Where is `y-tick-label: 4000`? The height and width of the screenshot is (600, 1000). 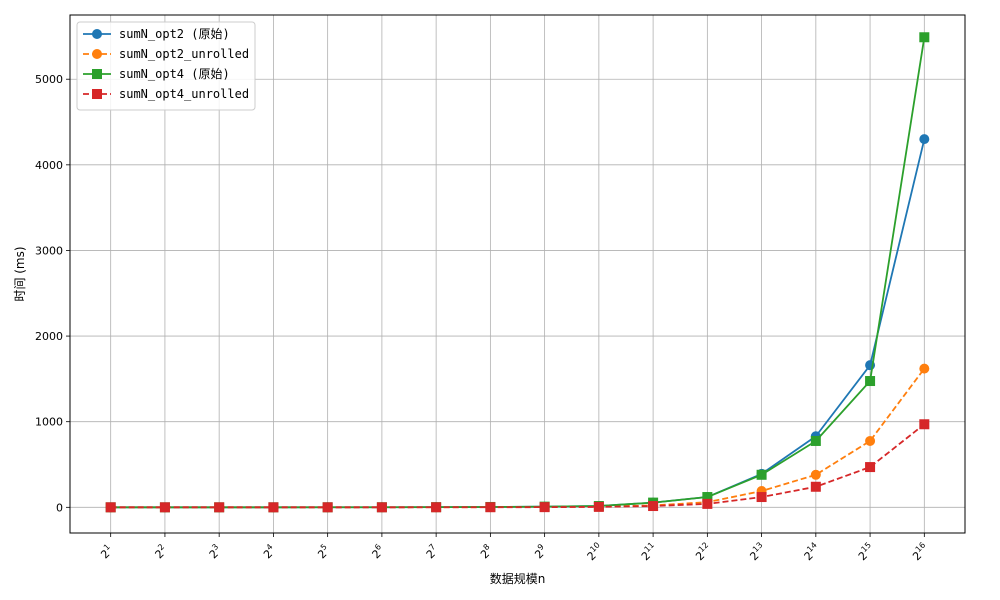
y-tick-label: 4000 is located at coordinates (49, 165).